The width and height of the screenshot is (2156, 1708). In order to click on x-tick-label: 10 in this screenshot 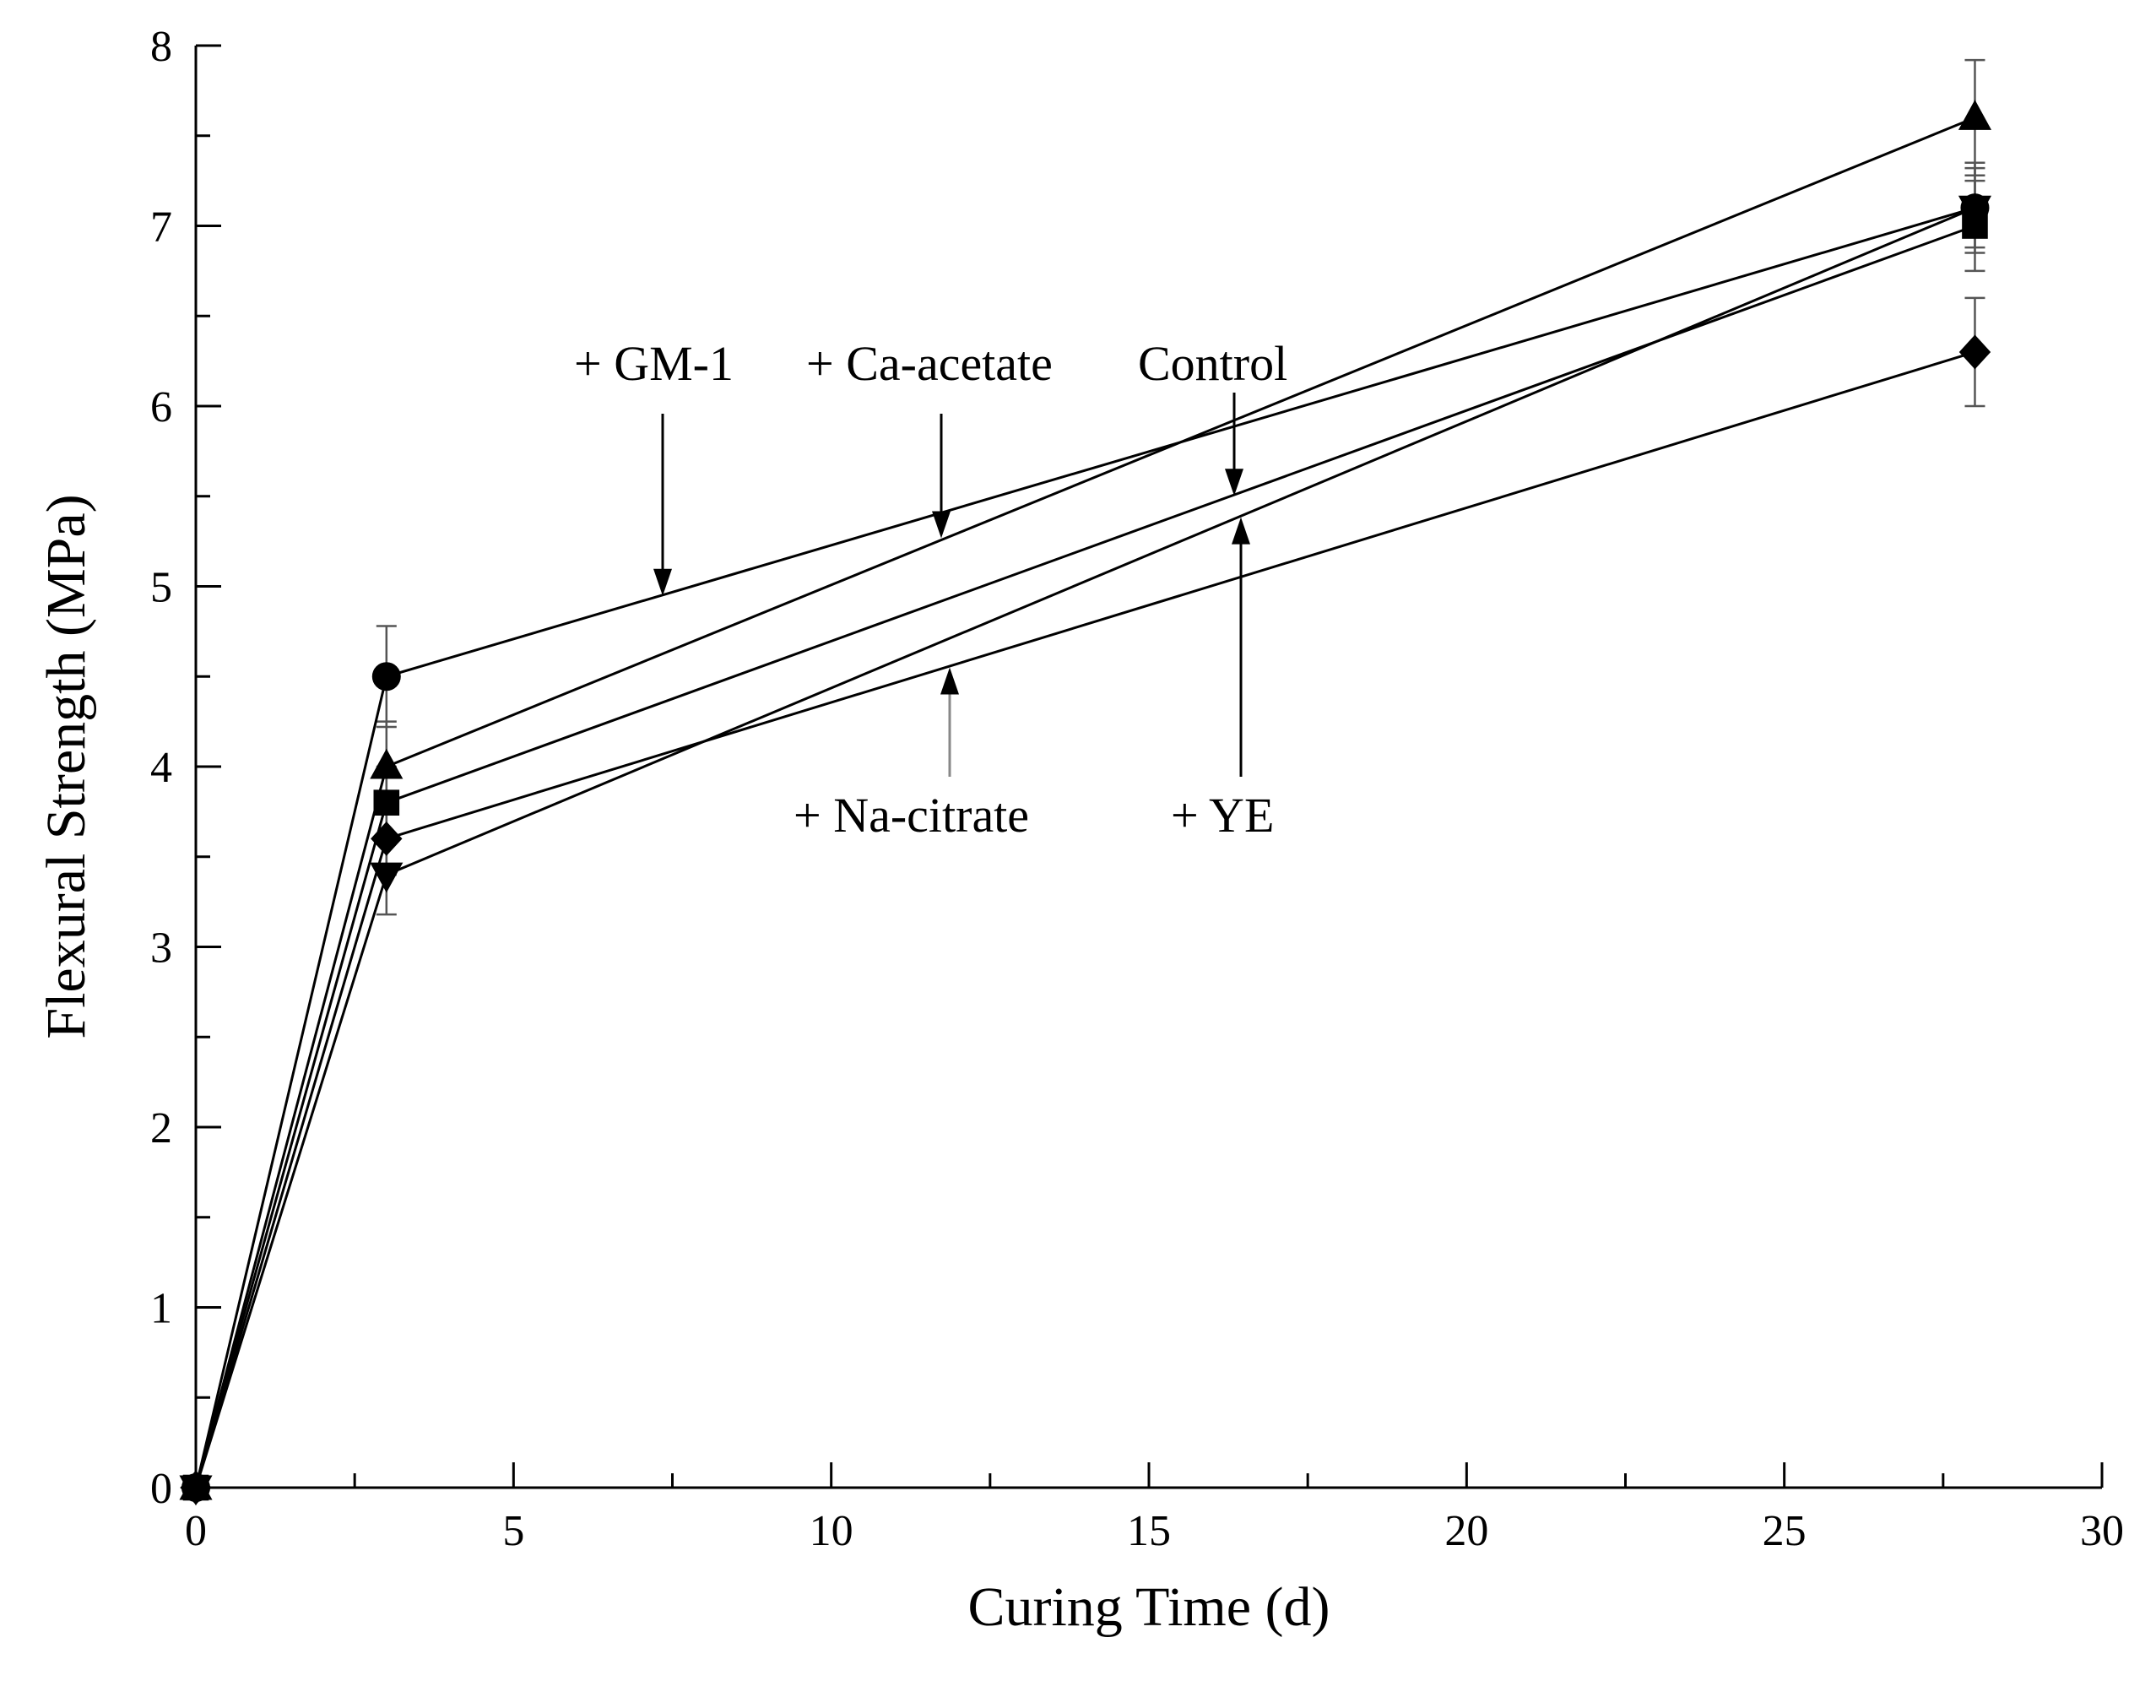, I will do `click(831, 1531)`.